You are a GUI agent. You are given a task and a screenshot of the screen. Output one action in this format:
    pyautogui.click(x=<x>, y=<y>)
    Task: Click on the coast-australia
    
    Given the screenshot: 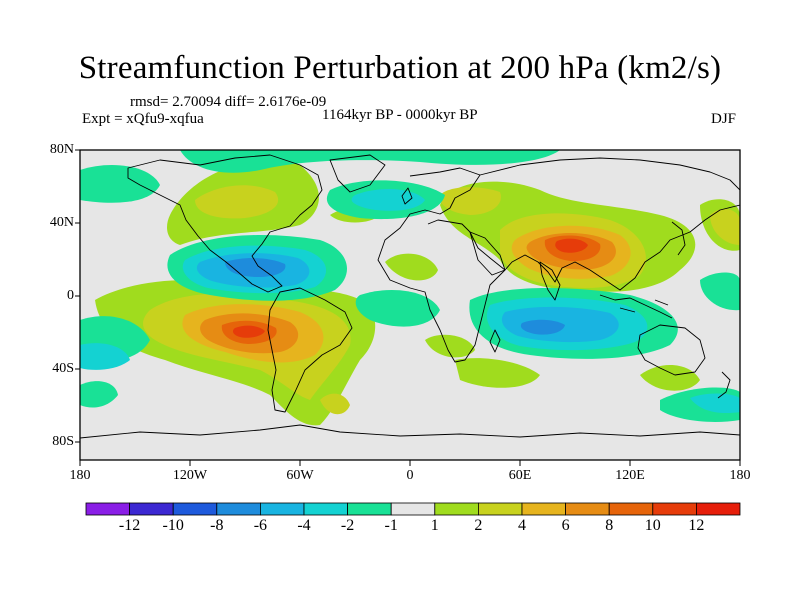 What is the action you would take?
    pyautogui.click(x=671, y=350)
    